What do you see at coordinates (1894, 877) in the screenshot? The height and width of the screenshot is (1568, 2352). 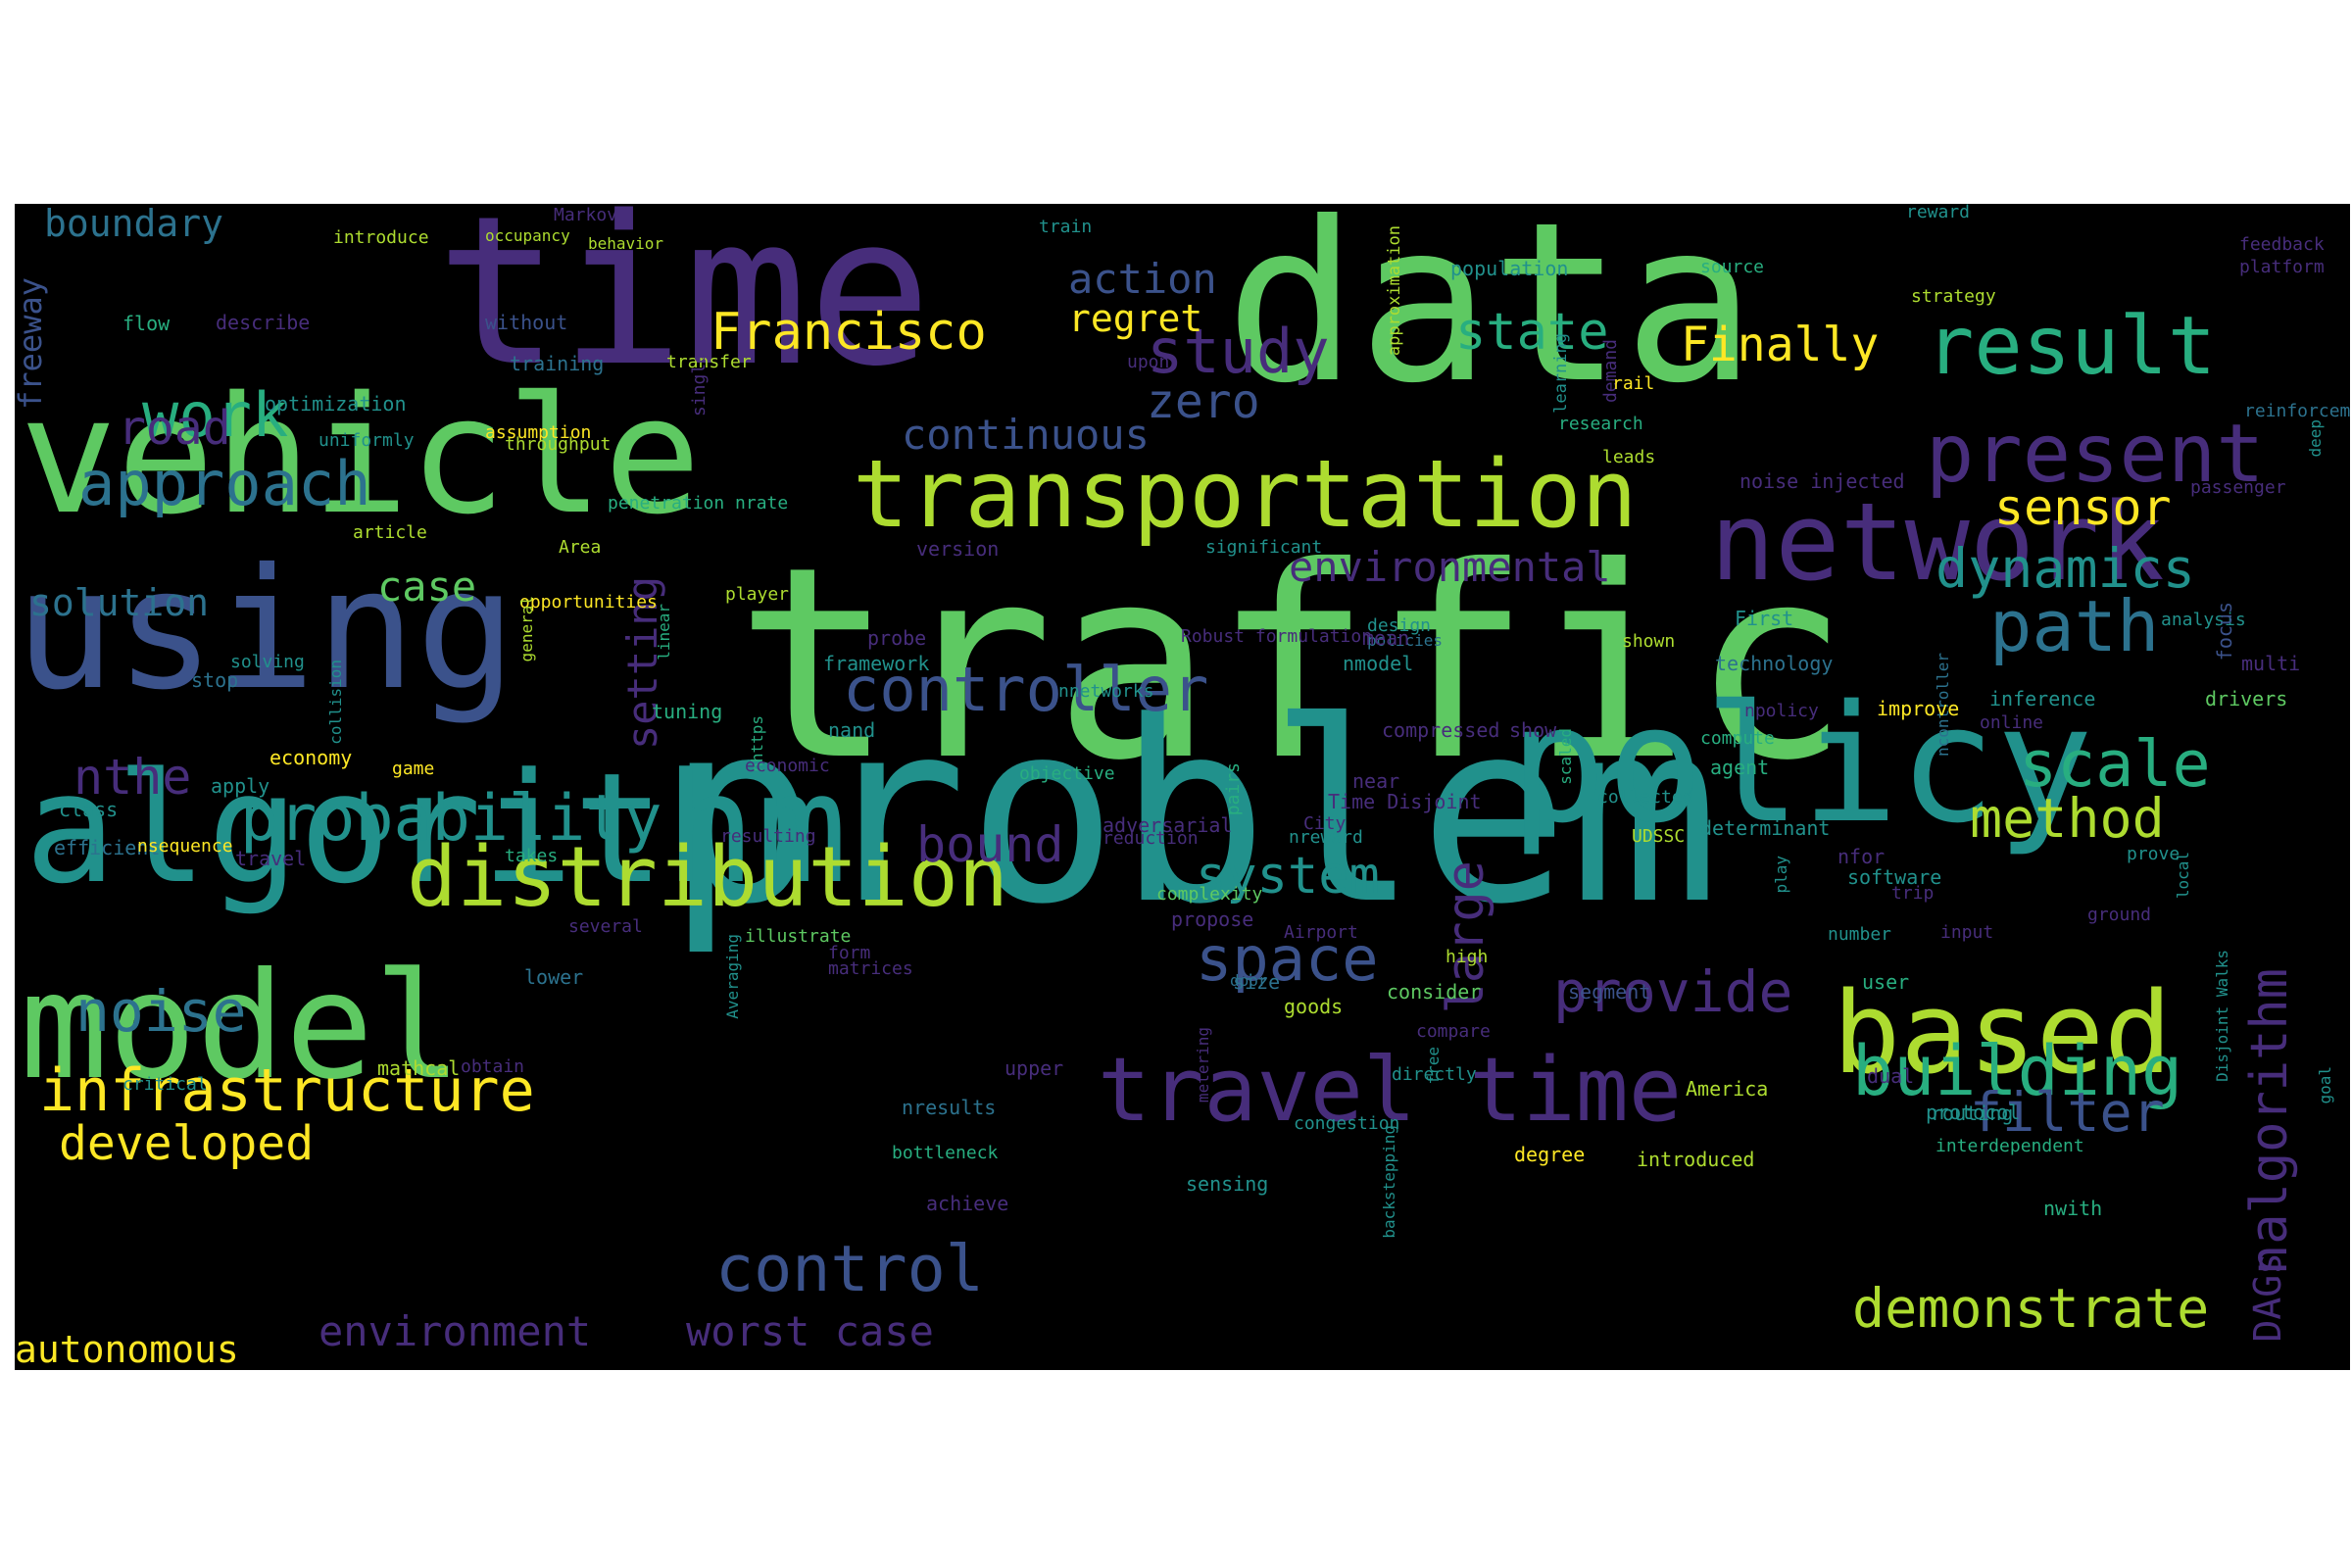 I see `word: software` at bounding box center [1894, 877].